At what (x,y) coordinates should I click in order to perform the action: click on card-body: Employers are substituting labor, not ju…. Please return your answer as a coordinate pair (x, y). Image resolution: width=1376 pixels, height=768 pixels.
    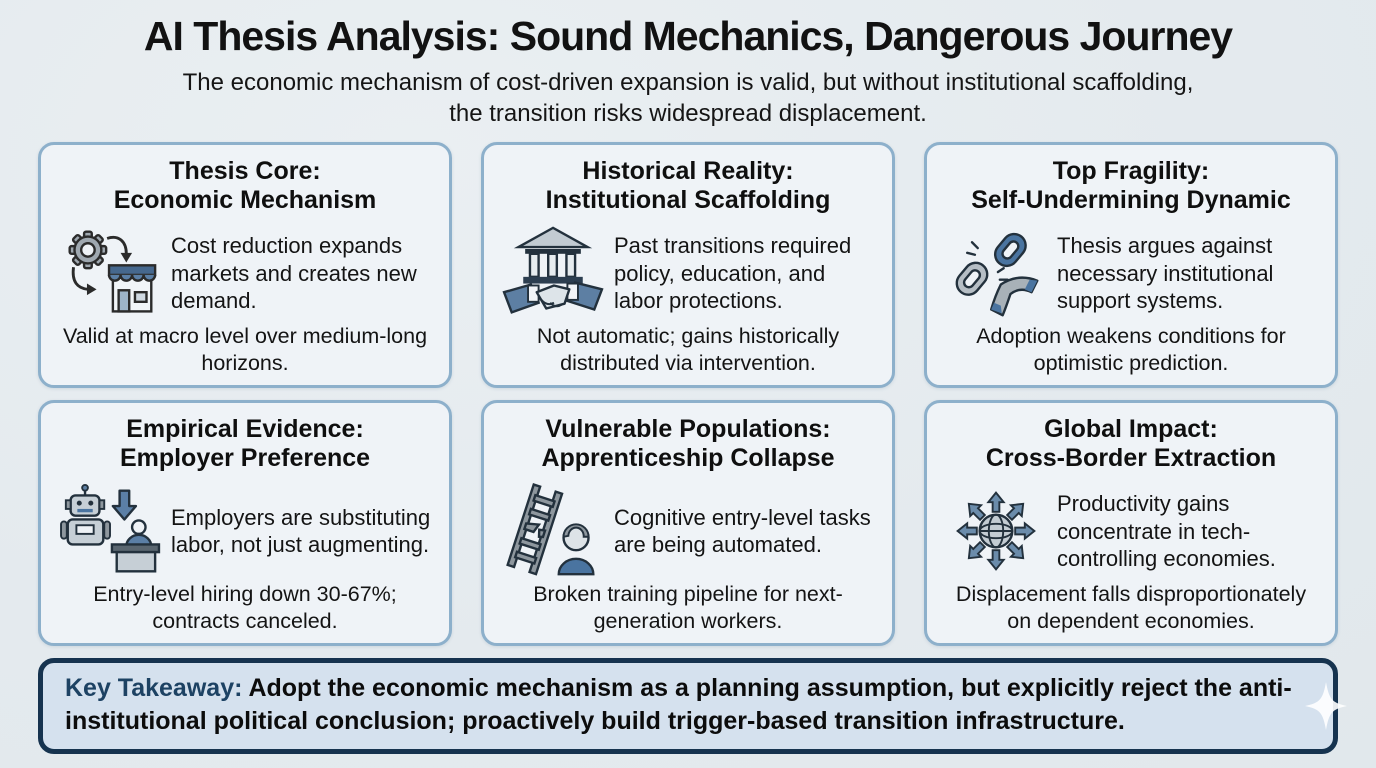
    Looking at the image, I should click on (301, 531).